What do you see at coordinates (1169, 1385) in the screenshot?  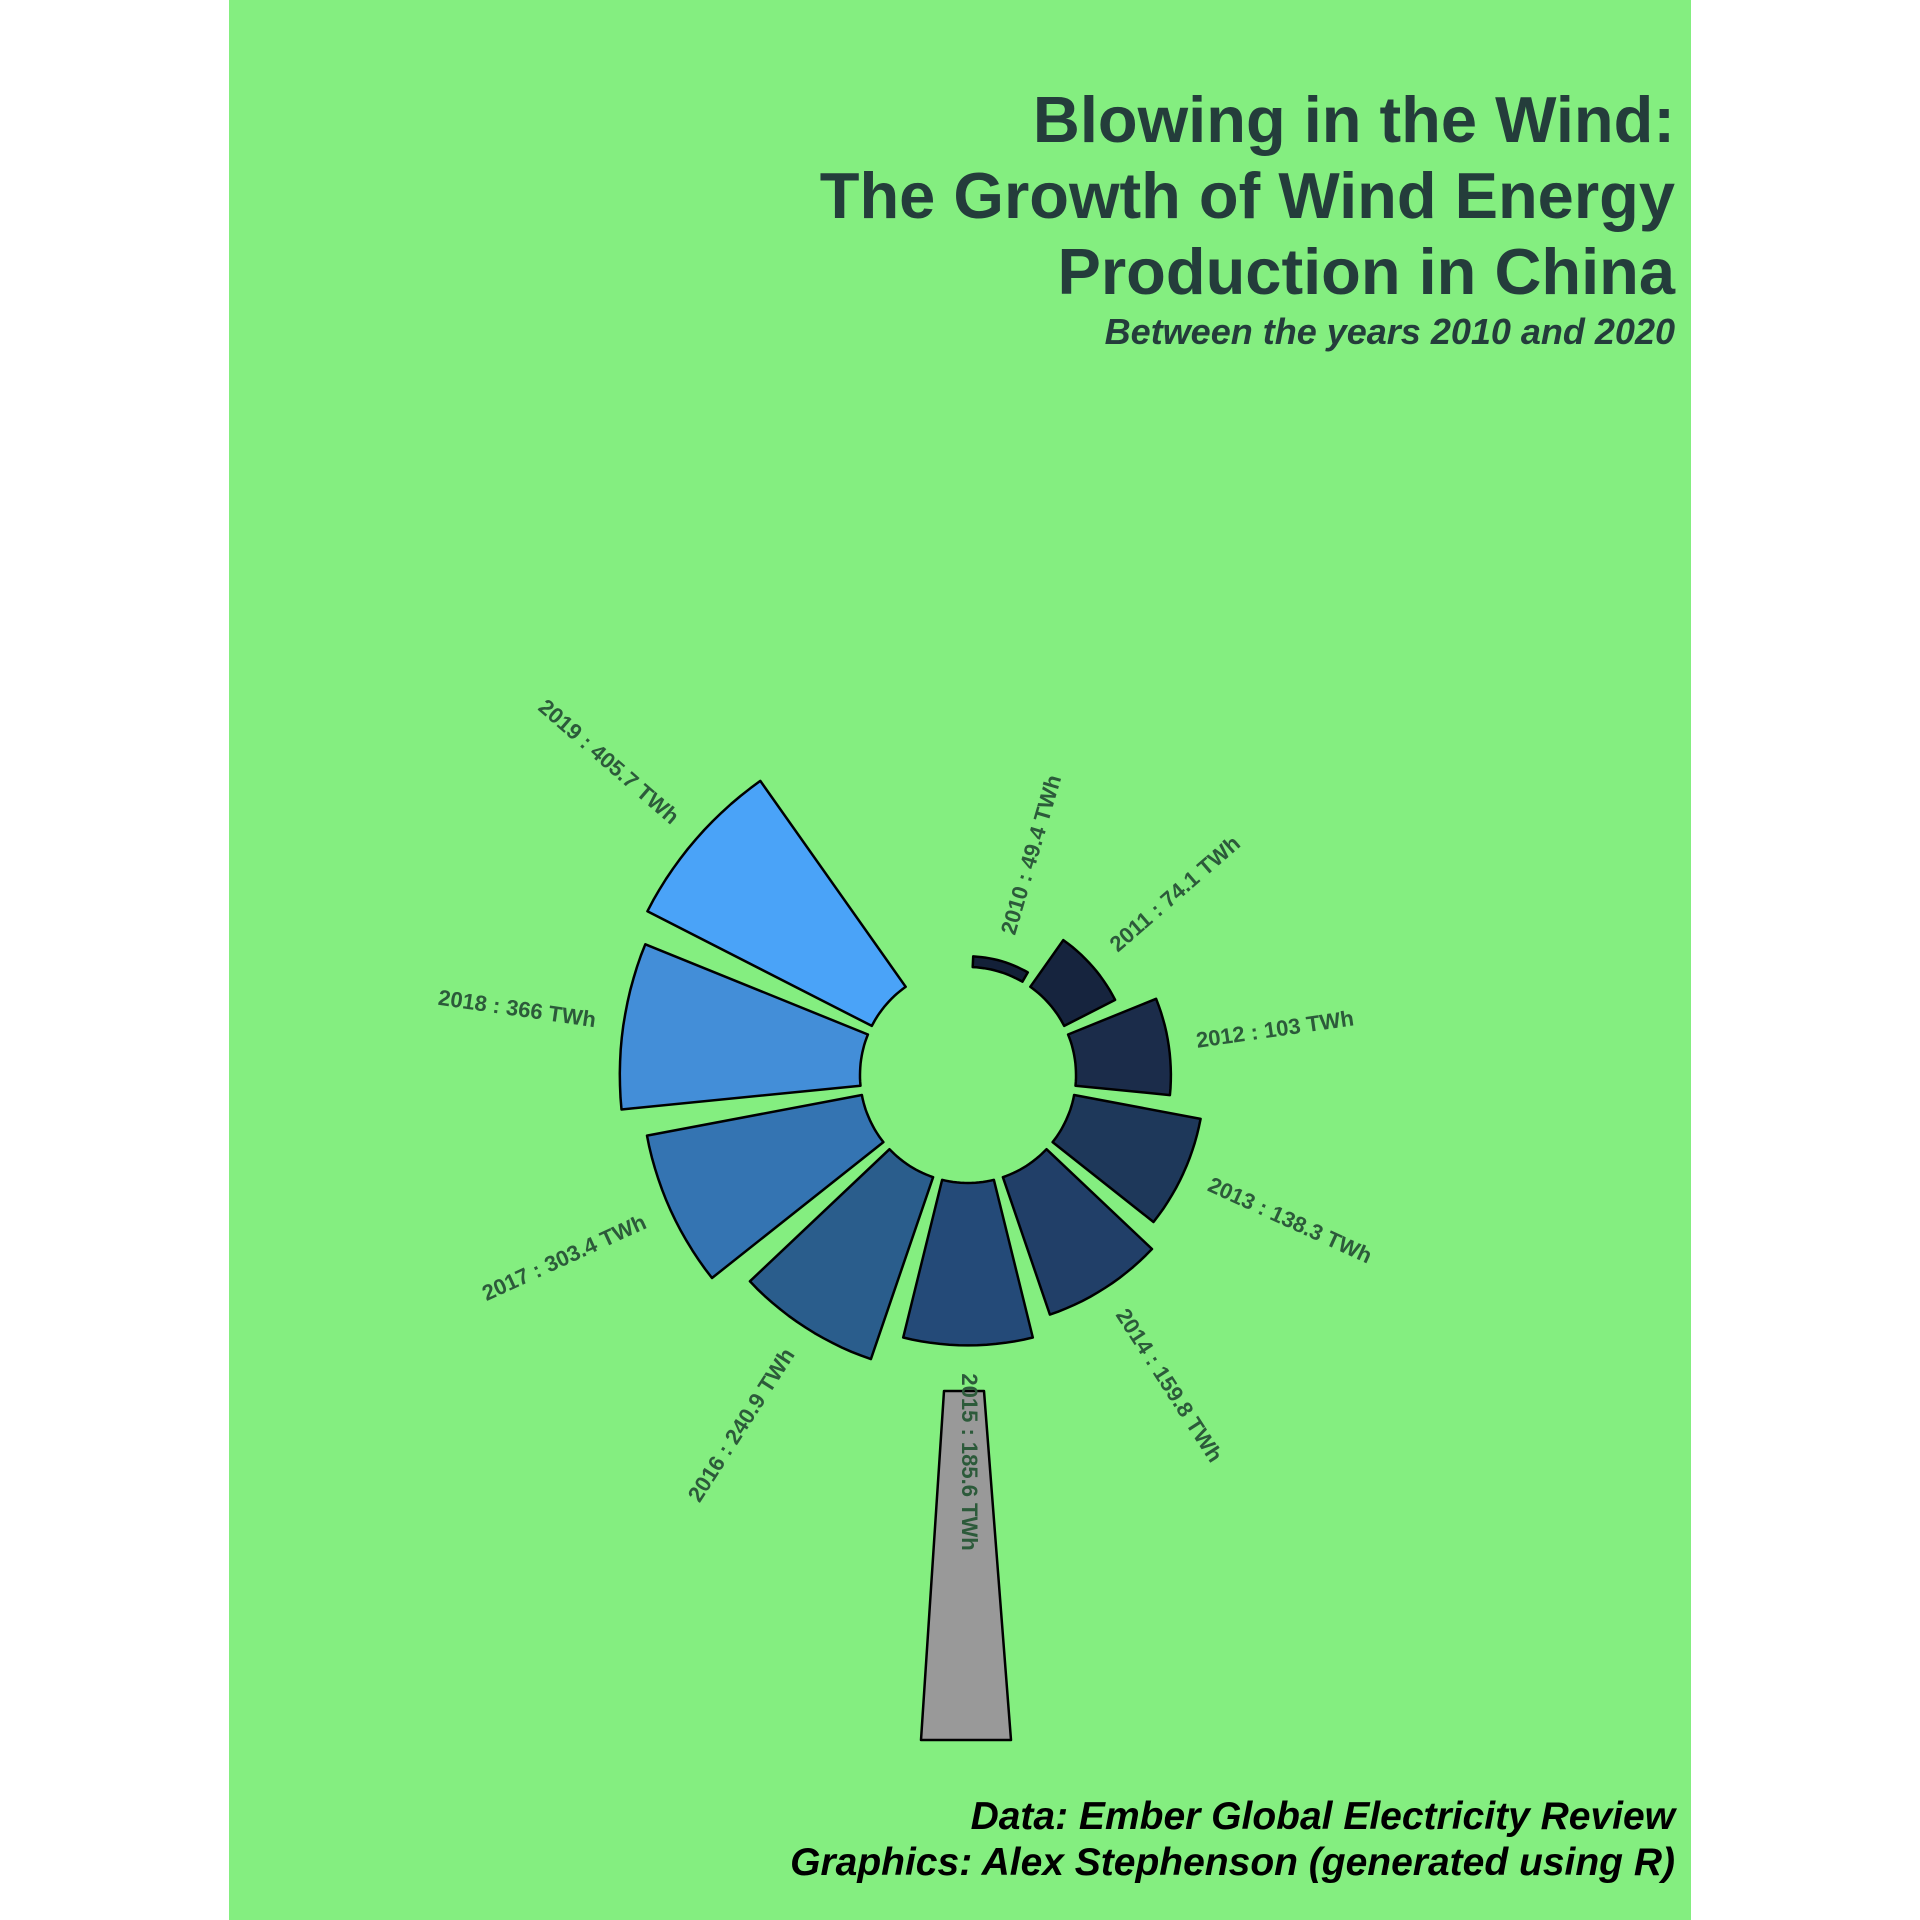 I see `blade-label-2014: 2014 : 159.8 TWh` at bounding box center [1169, 1385].